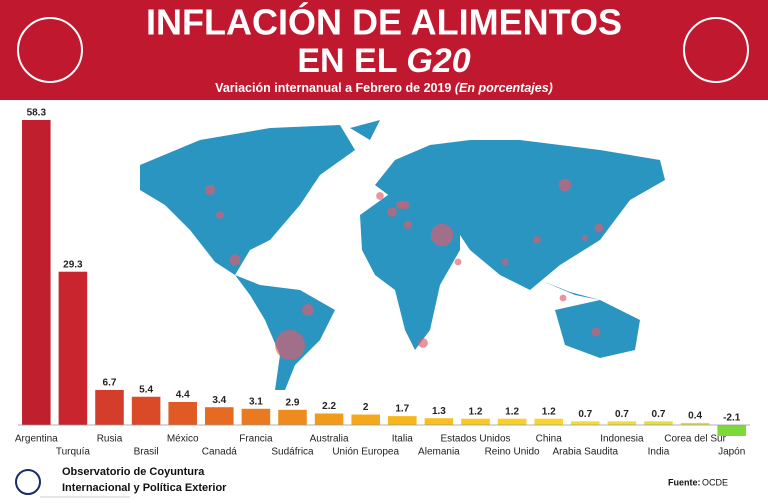  I want to click on value-label: 3.4, so click(219, 400).